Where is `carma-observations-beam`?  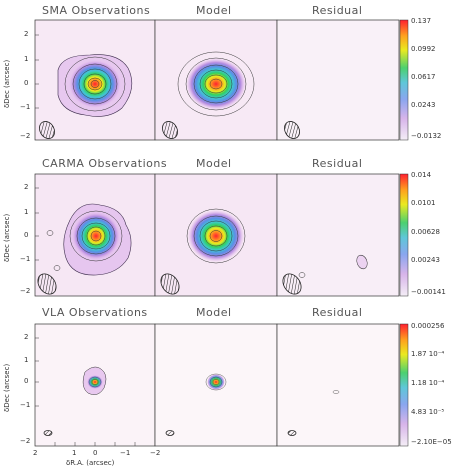 carma-observations-beam is located at coordinates (47, 284).